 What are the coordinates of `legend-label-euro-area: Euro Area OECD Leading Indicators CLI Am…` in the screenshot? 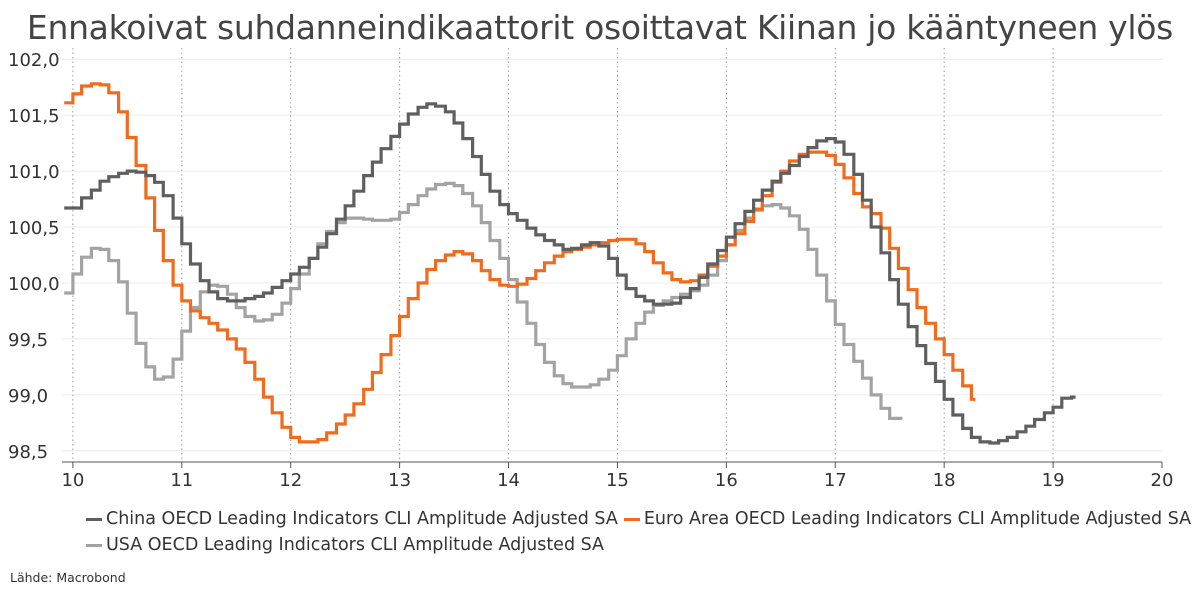 It's located at (917, 519).